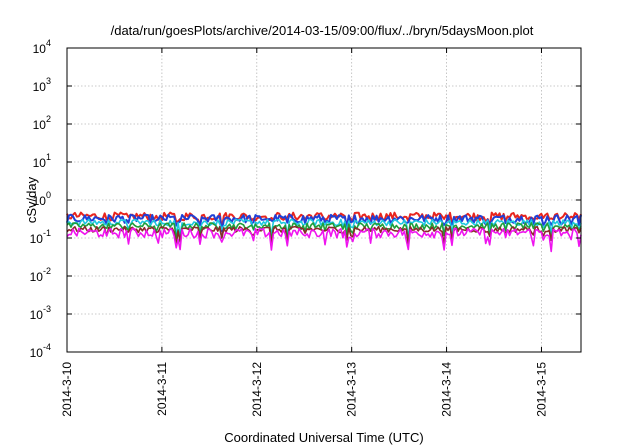 This screenshot has width=640, height=448. I want to click on y-tick-exponent: -2, so click(47, 271).